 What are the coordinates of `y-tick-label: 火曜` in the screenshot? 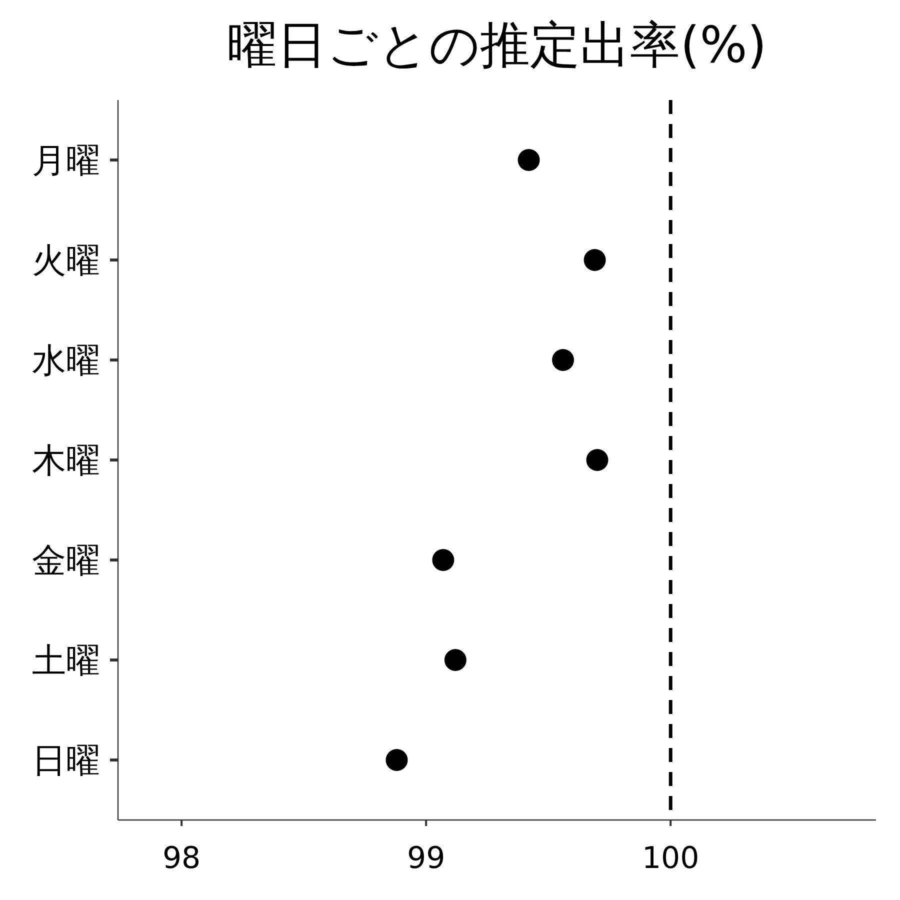 It's located at (66, 261).